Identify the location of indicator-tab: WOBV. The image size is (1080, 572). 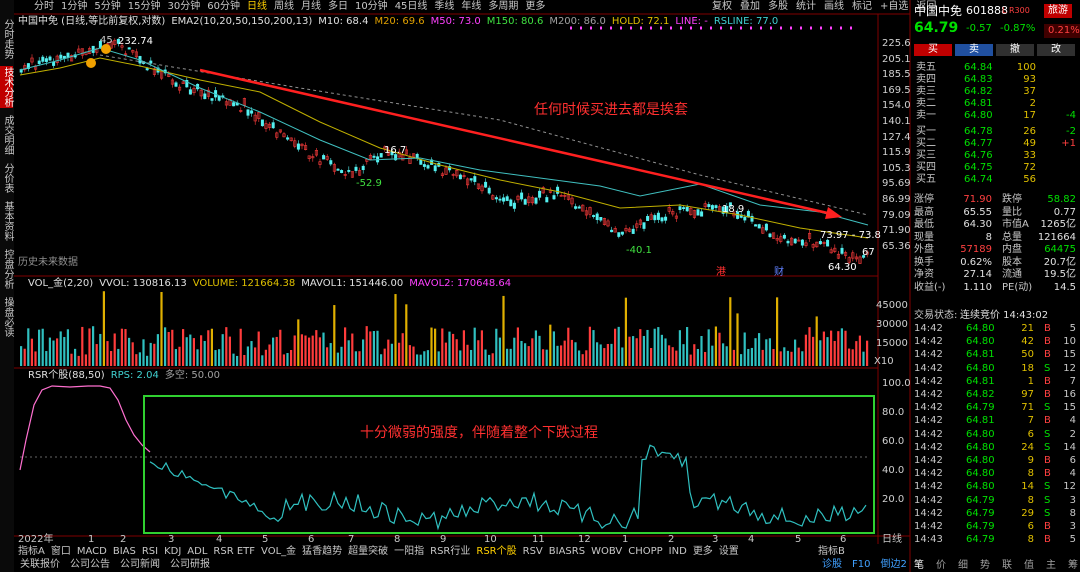
(607, 551).